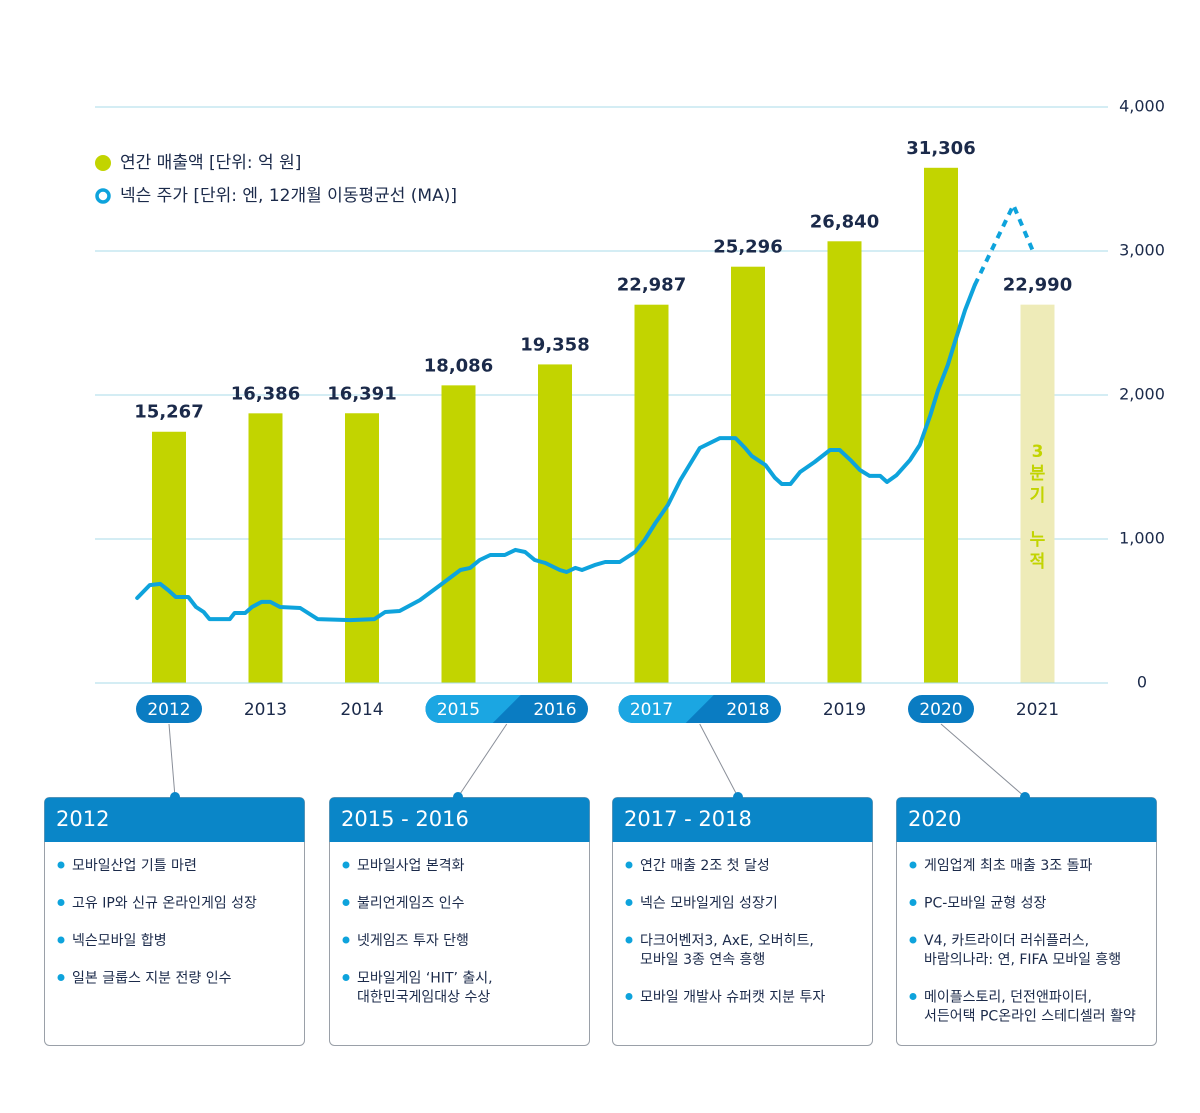  What do you see at coordinates (1022, 960) in the screenshot?
I see `note-item: 바람의나라: 연, FIFA 모바일 흥행` at bounding box center [1022, 960].